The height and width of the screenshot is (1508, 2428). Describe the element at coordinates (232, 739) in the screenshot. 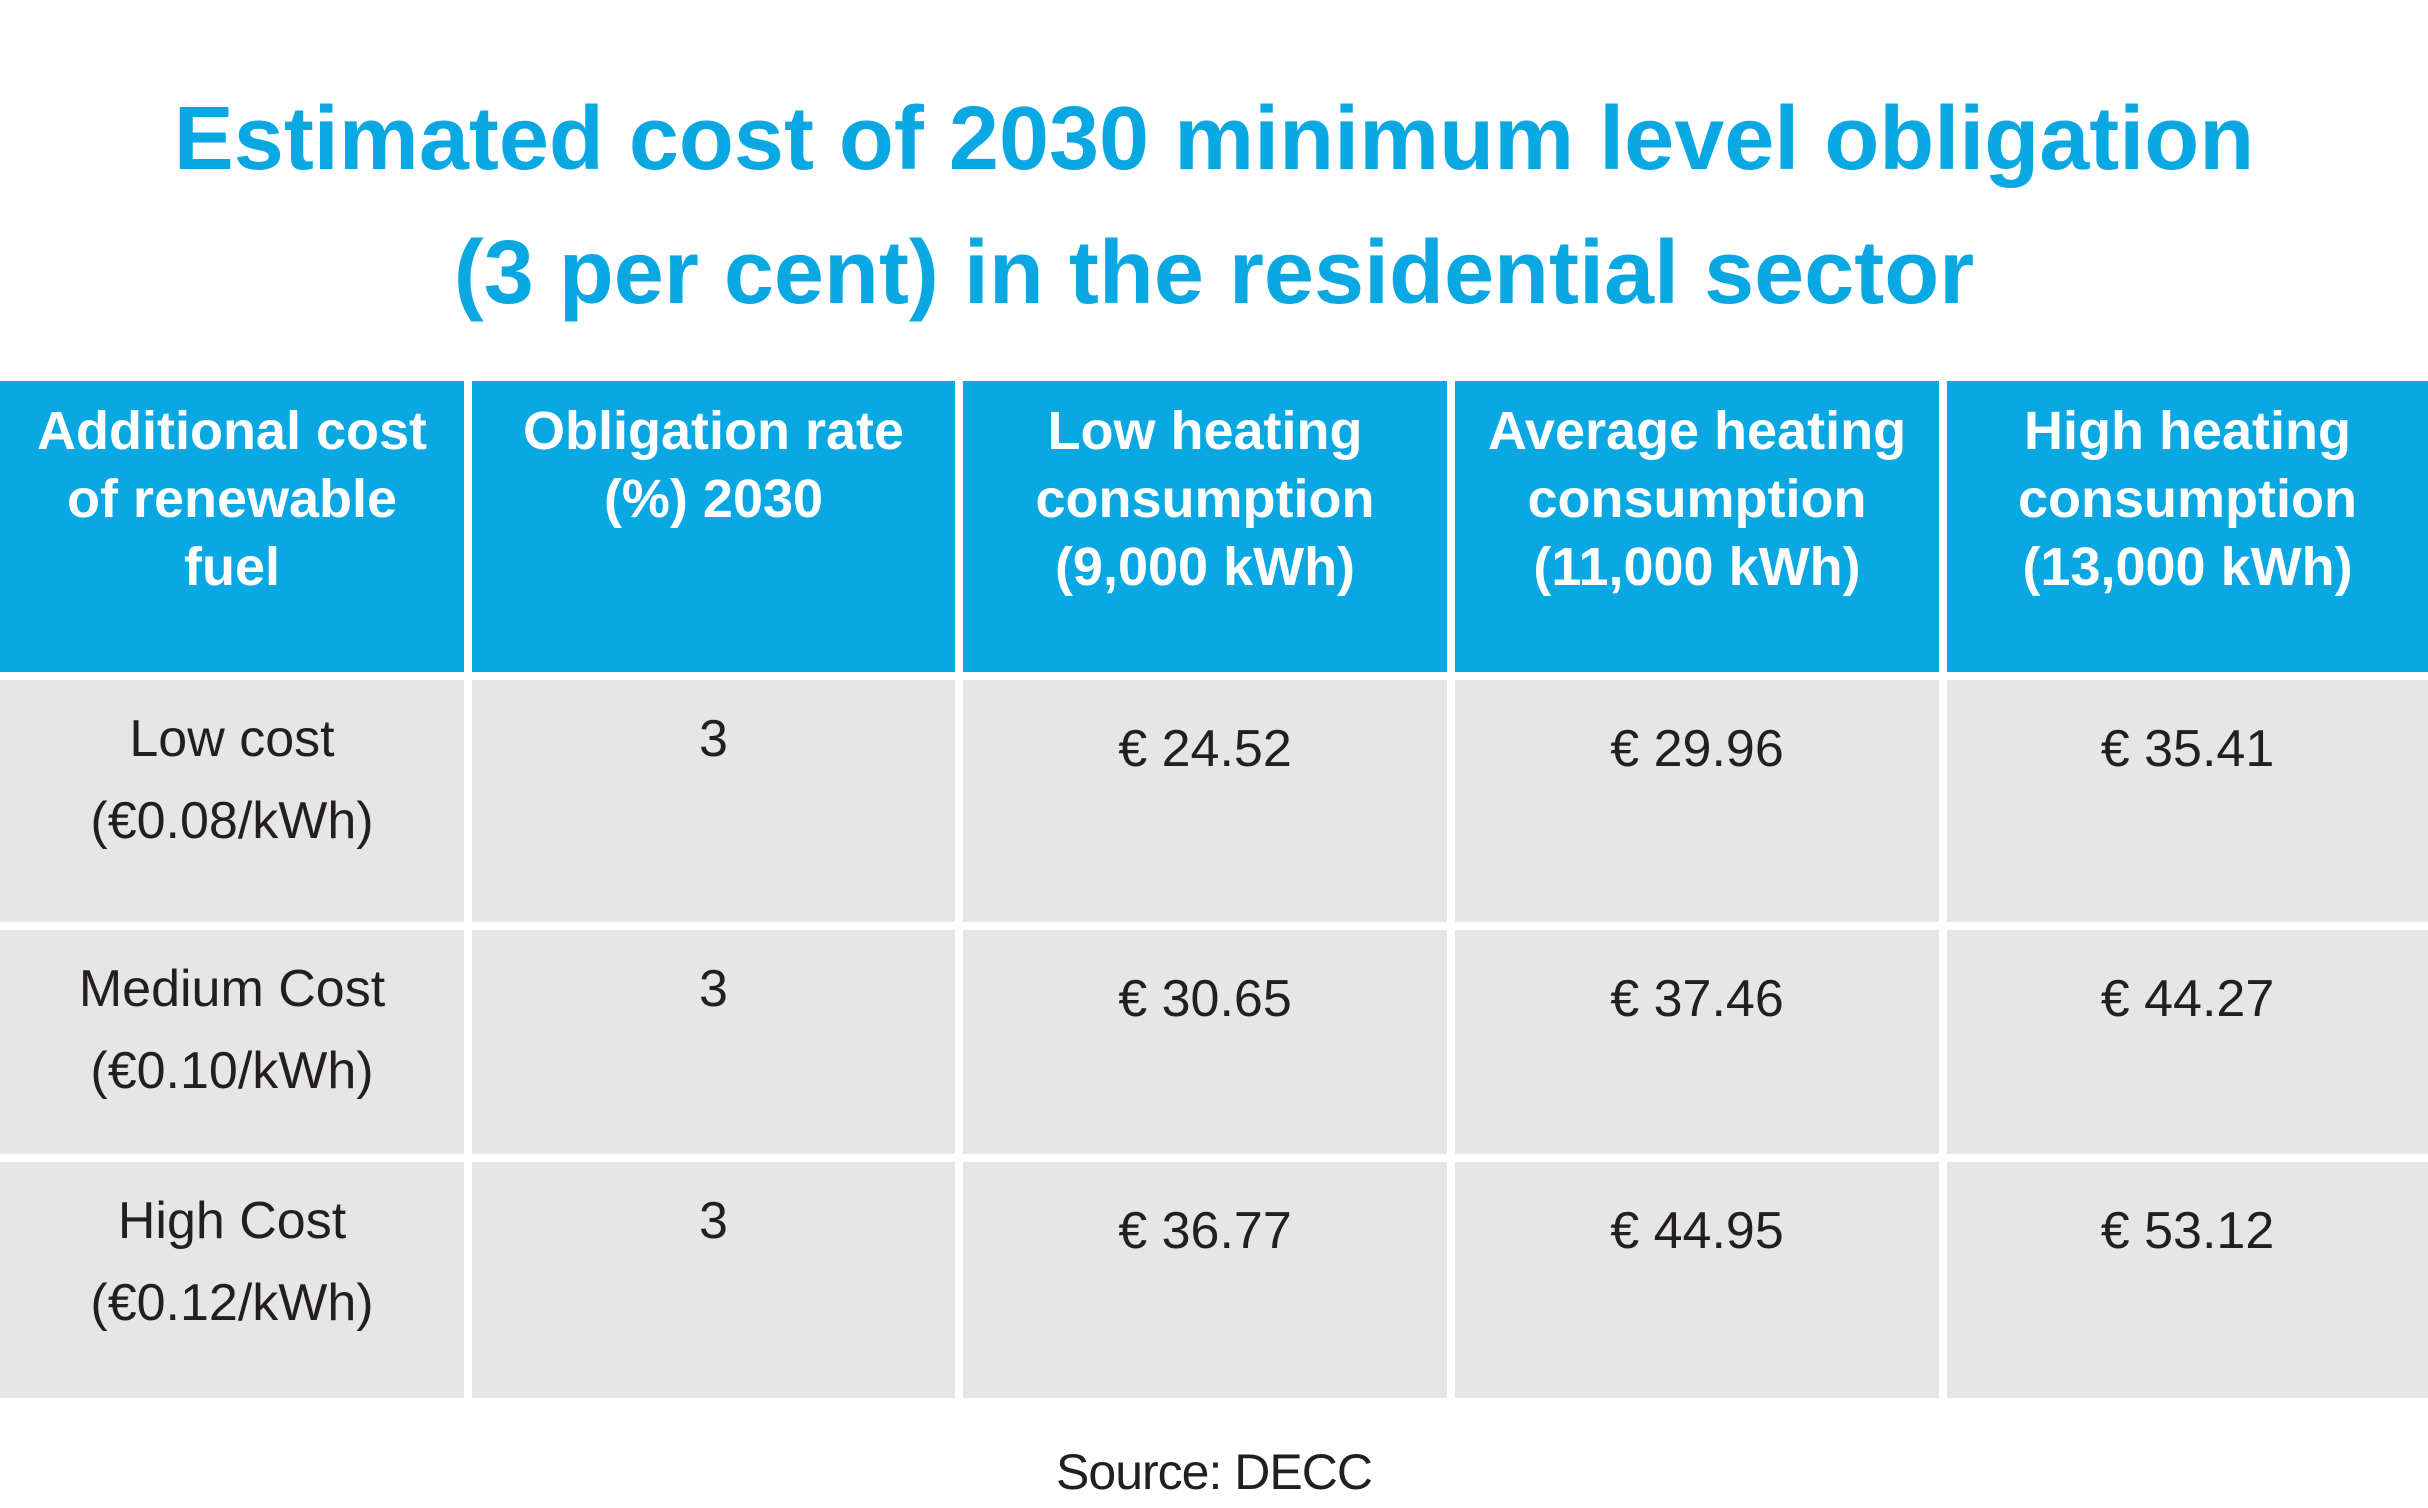

I see `row-label-text: Low cost` at that location.